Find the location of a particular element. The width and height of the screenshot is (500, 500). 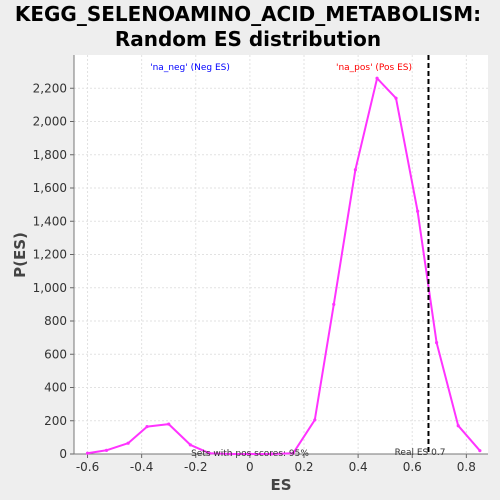

x-tick-label: 0 is located at coordinates (250, 467).